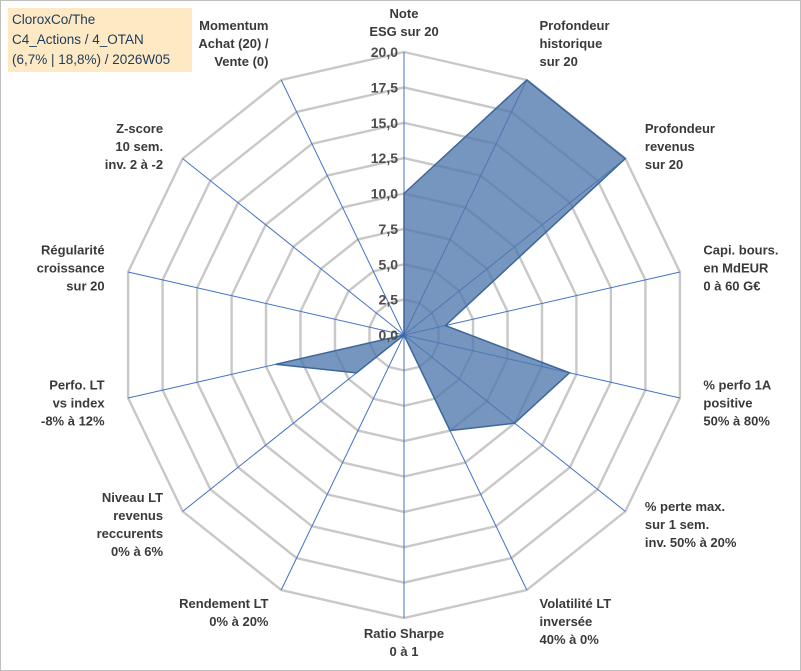 Image resolution: width=801 pixels, height=671 pixels. What do you see at coordinates (130, 533) in the screenshot?
I see `axis-label-9-line-2: reccurents` at bounding box center [130, 533].